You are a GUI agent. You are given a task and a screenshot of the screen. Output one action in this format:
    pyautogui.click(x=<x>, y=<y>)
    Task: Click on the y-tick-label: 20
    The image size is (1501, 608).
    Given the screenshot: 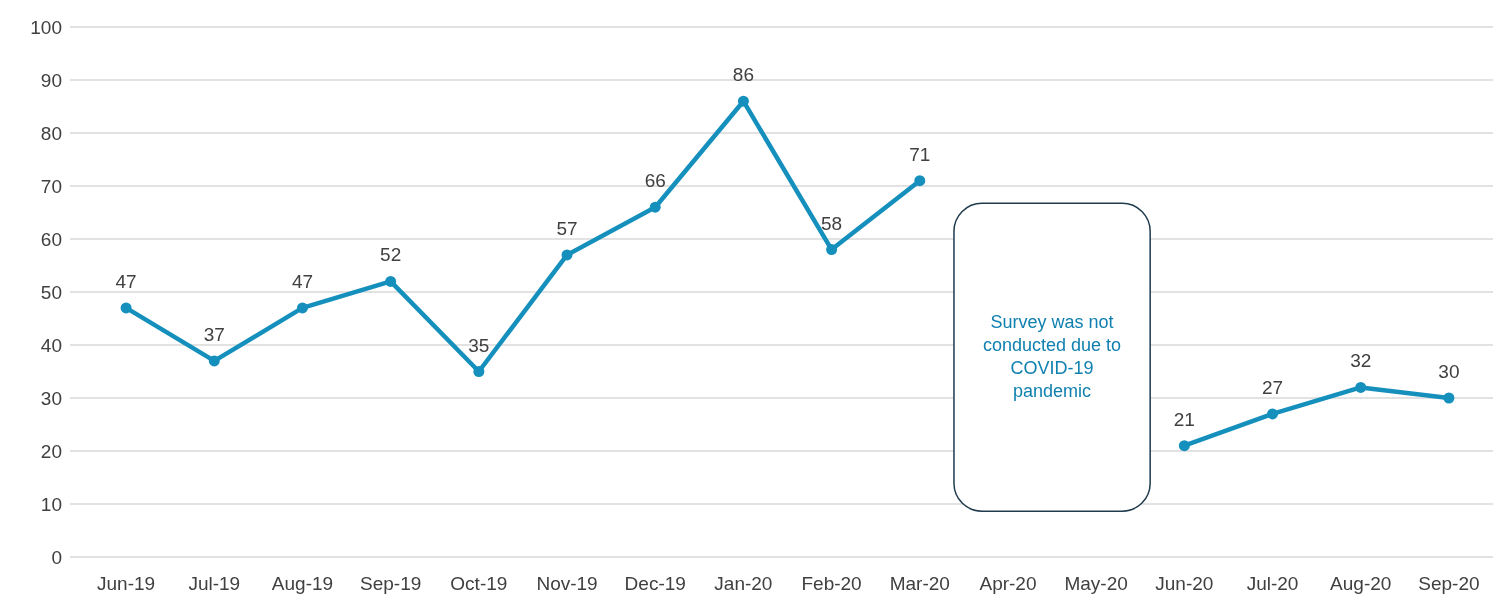 What is the action you would take?
    pyautogui.click(x=51, y=451)
    